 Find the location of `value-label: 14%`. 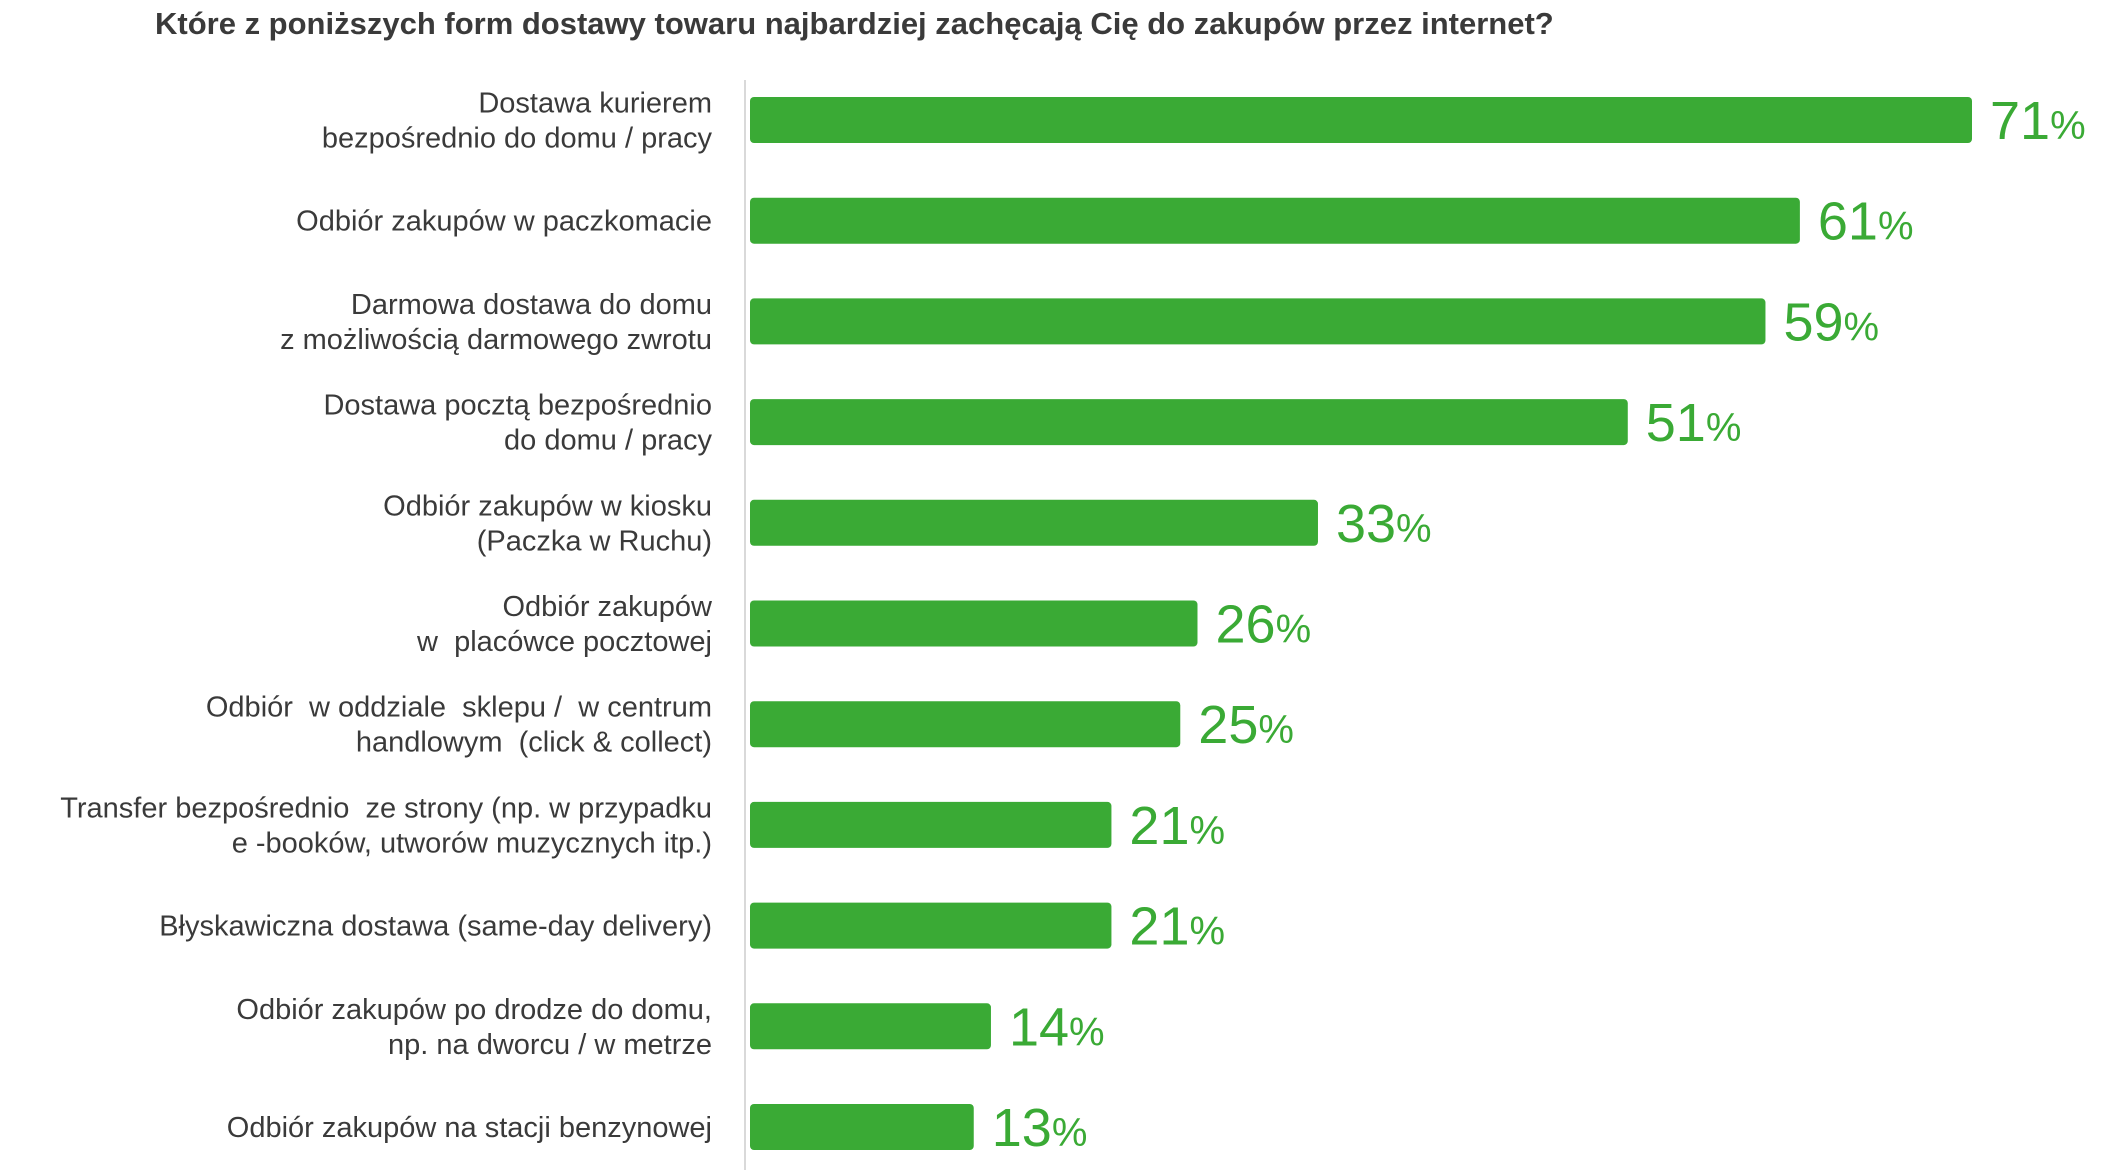

value-label: 14% is located at coordinates (1057, 1027).